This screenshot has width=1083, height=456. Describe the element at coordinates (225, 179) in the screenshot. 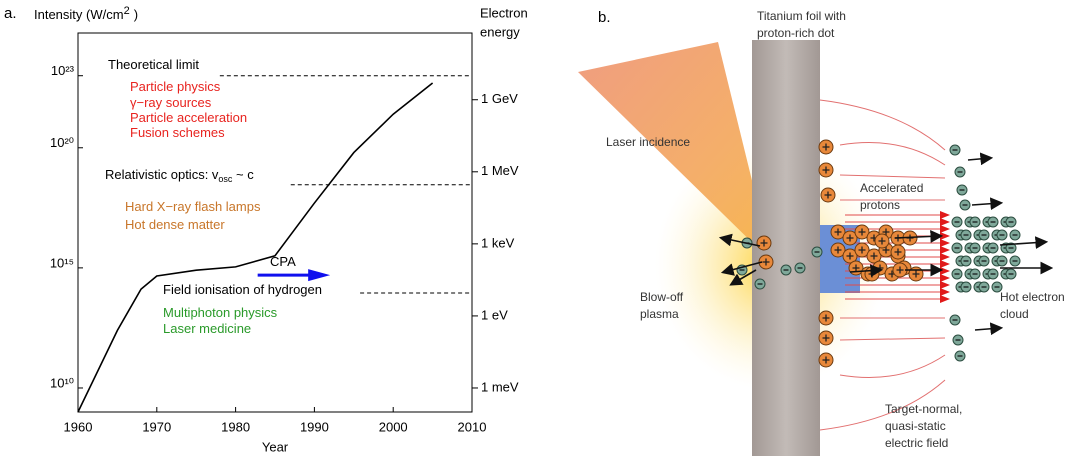

I see `annotation-subscript: osc` at that location.